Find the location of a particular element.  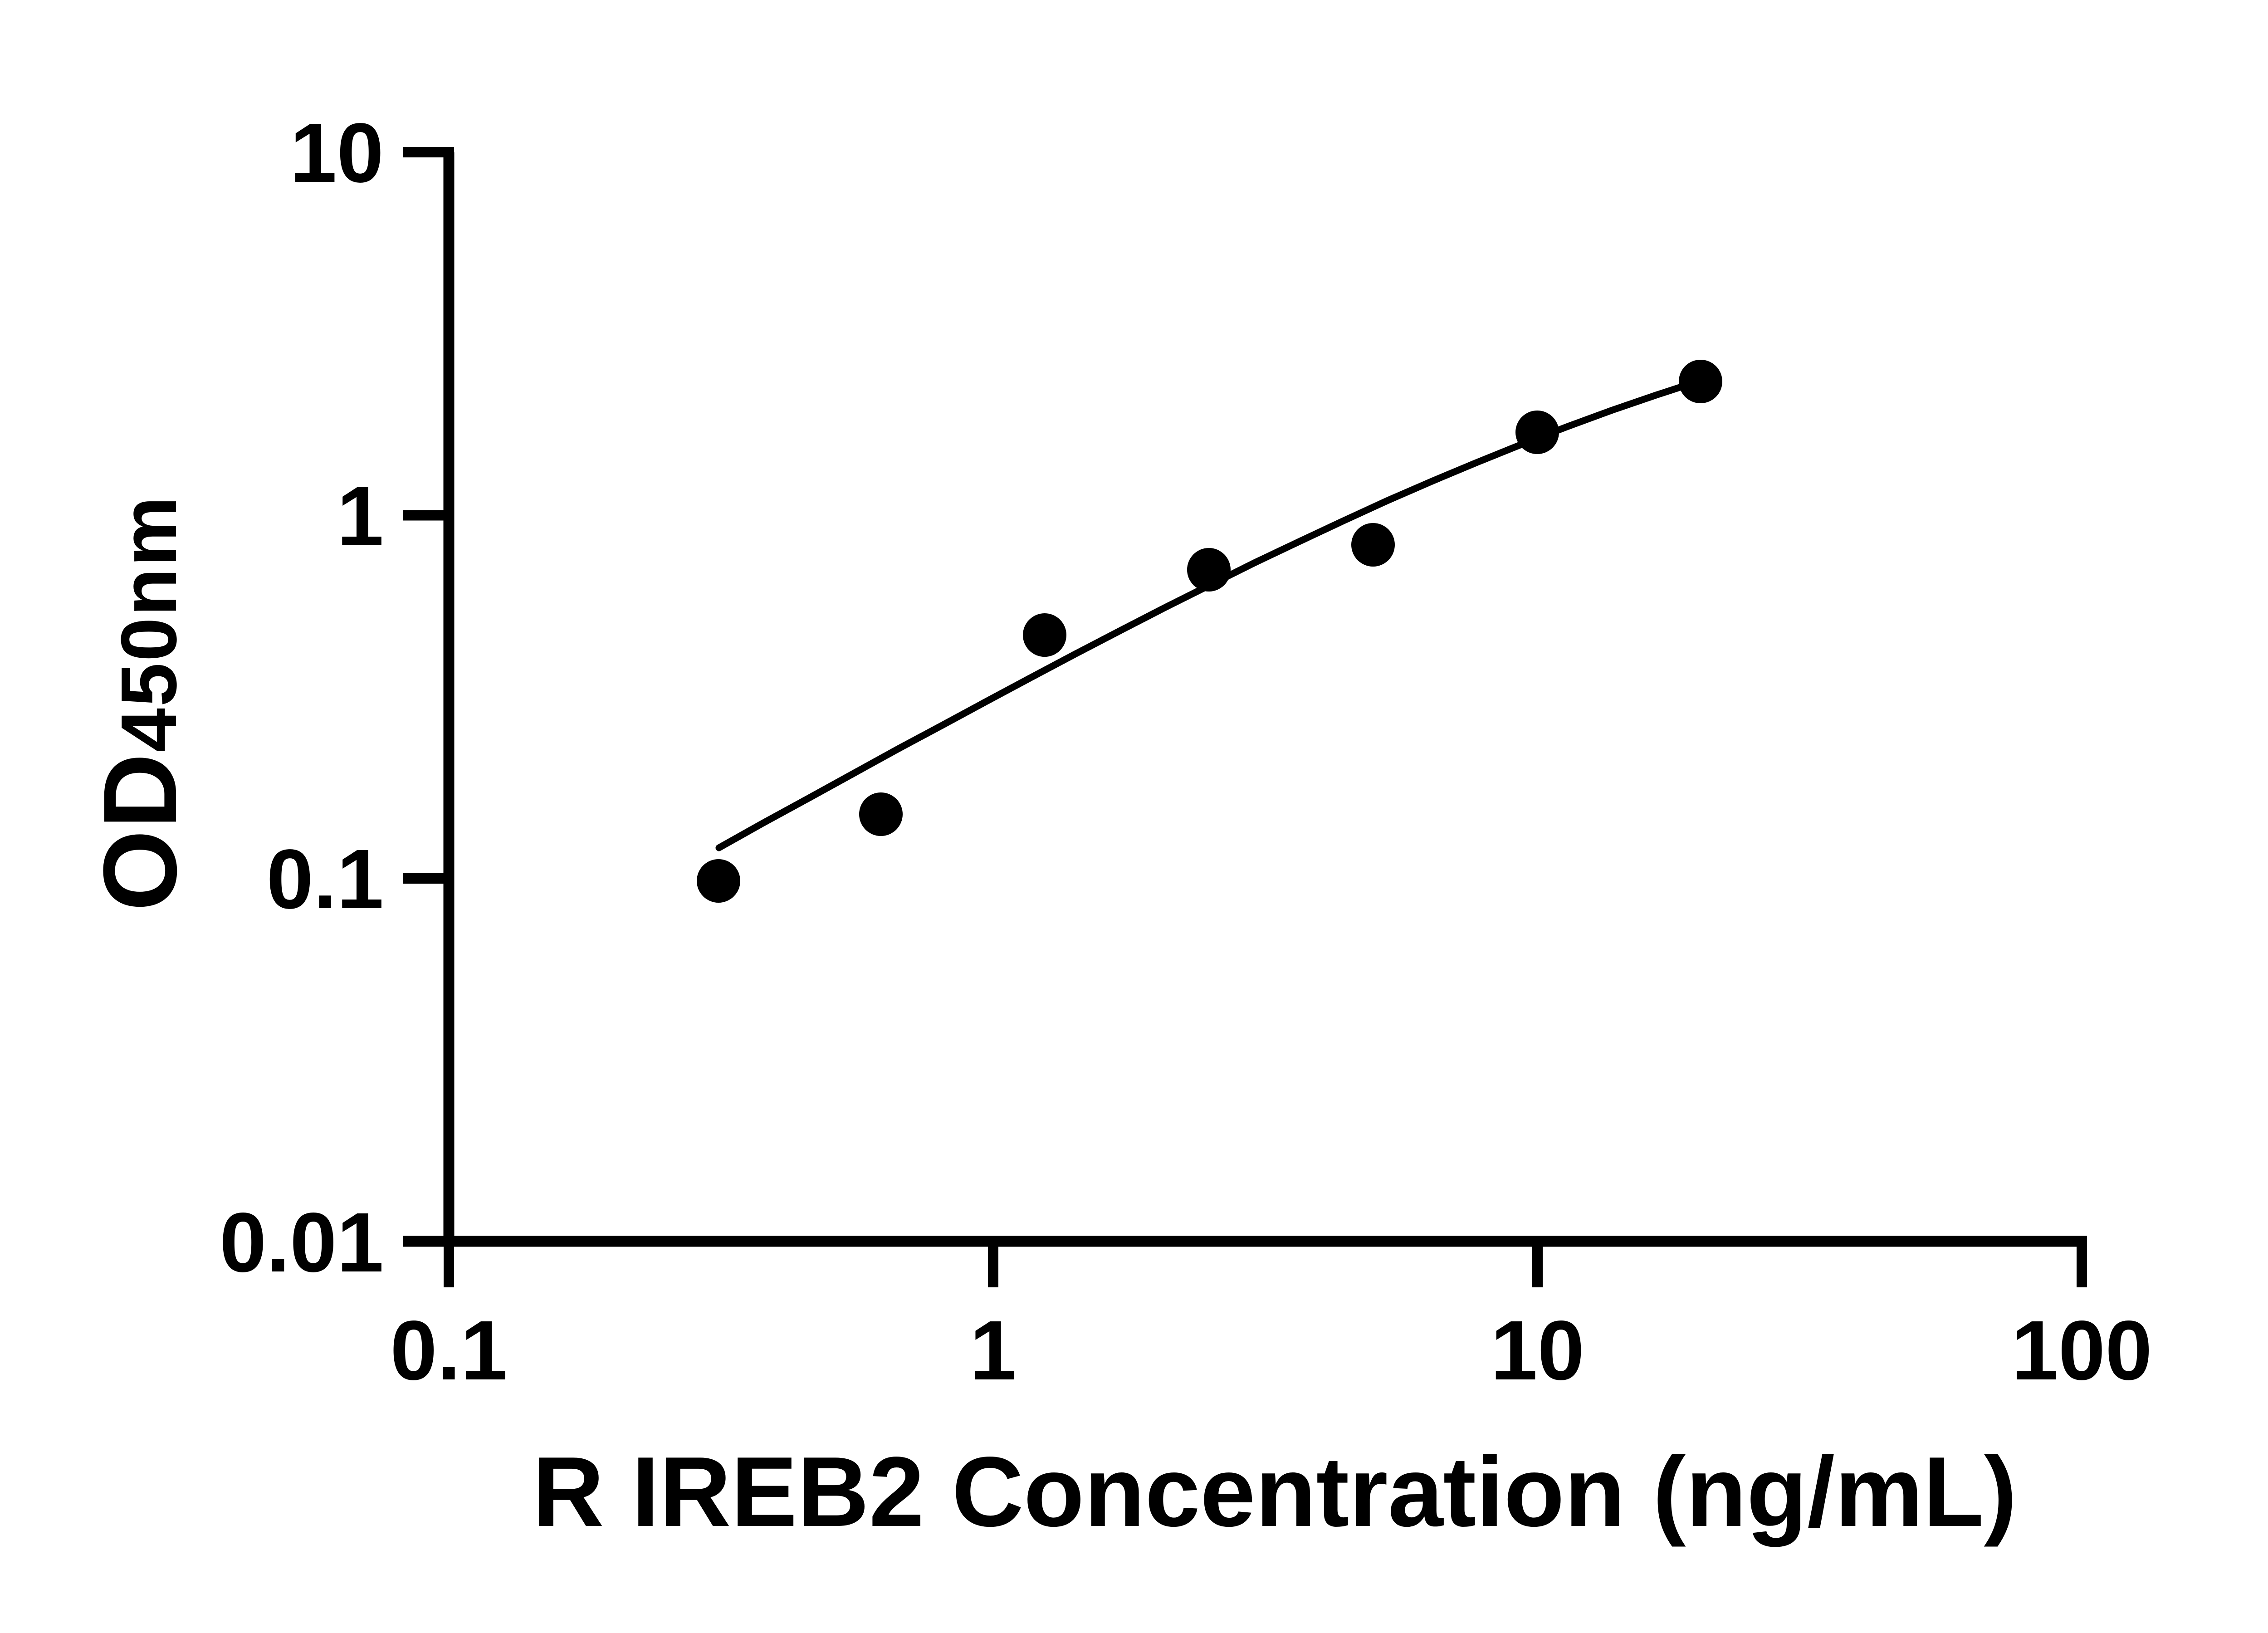

svg-text: 0.01 is located at coordinates (302, 1243).